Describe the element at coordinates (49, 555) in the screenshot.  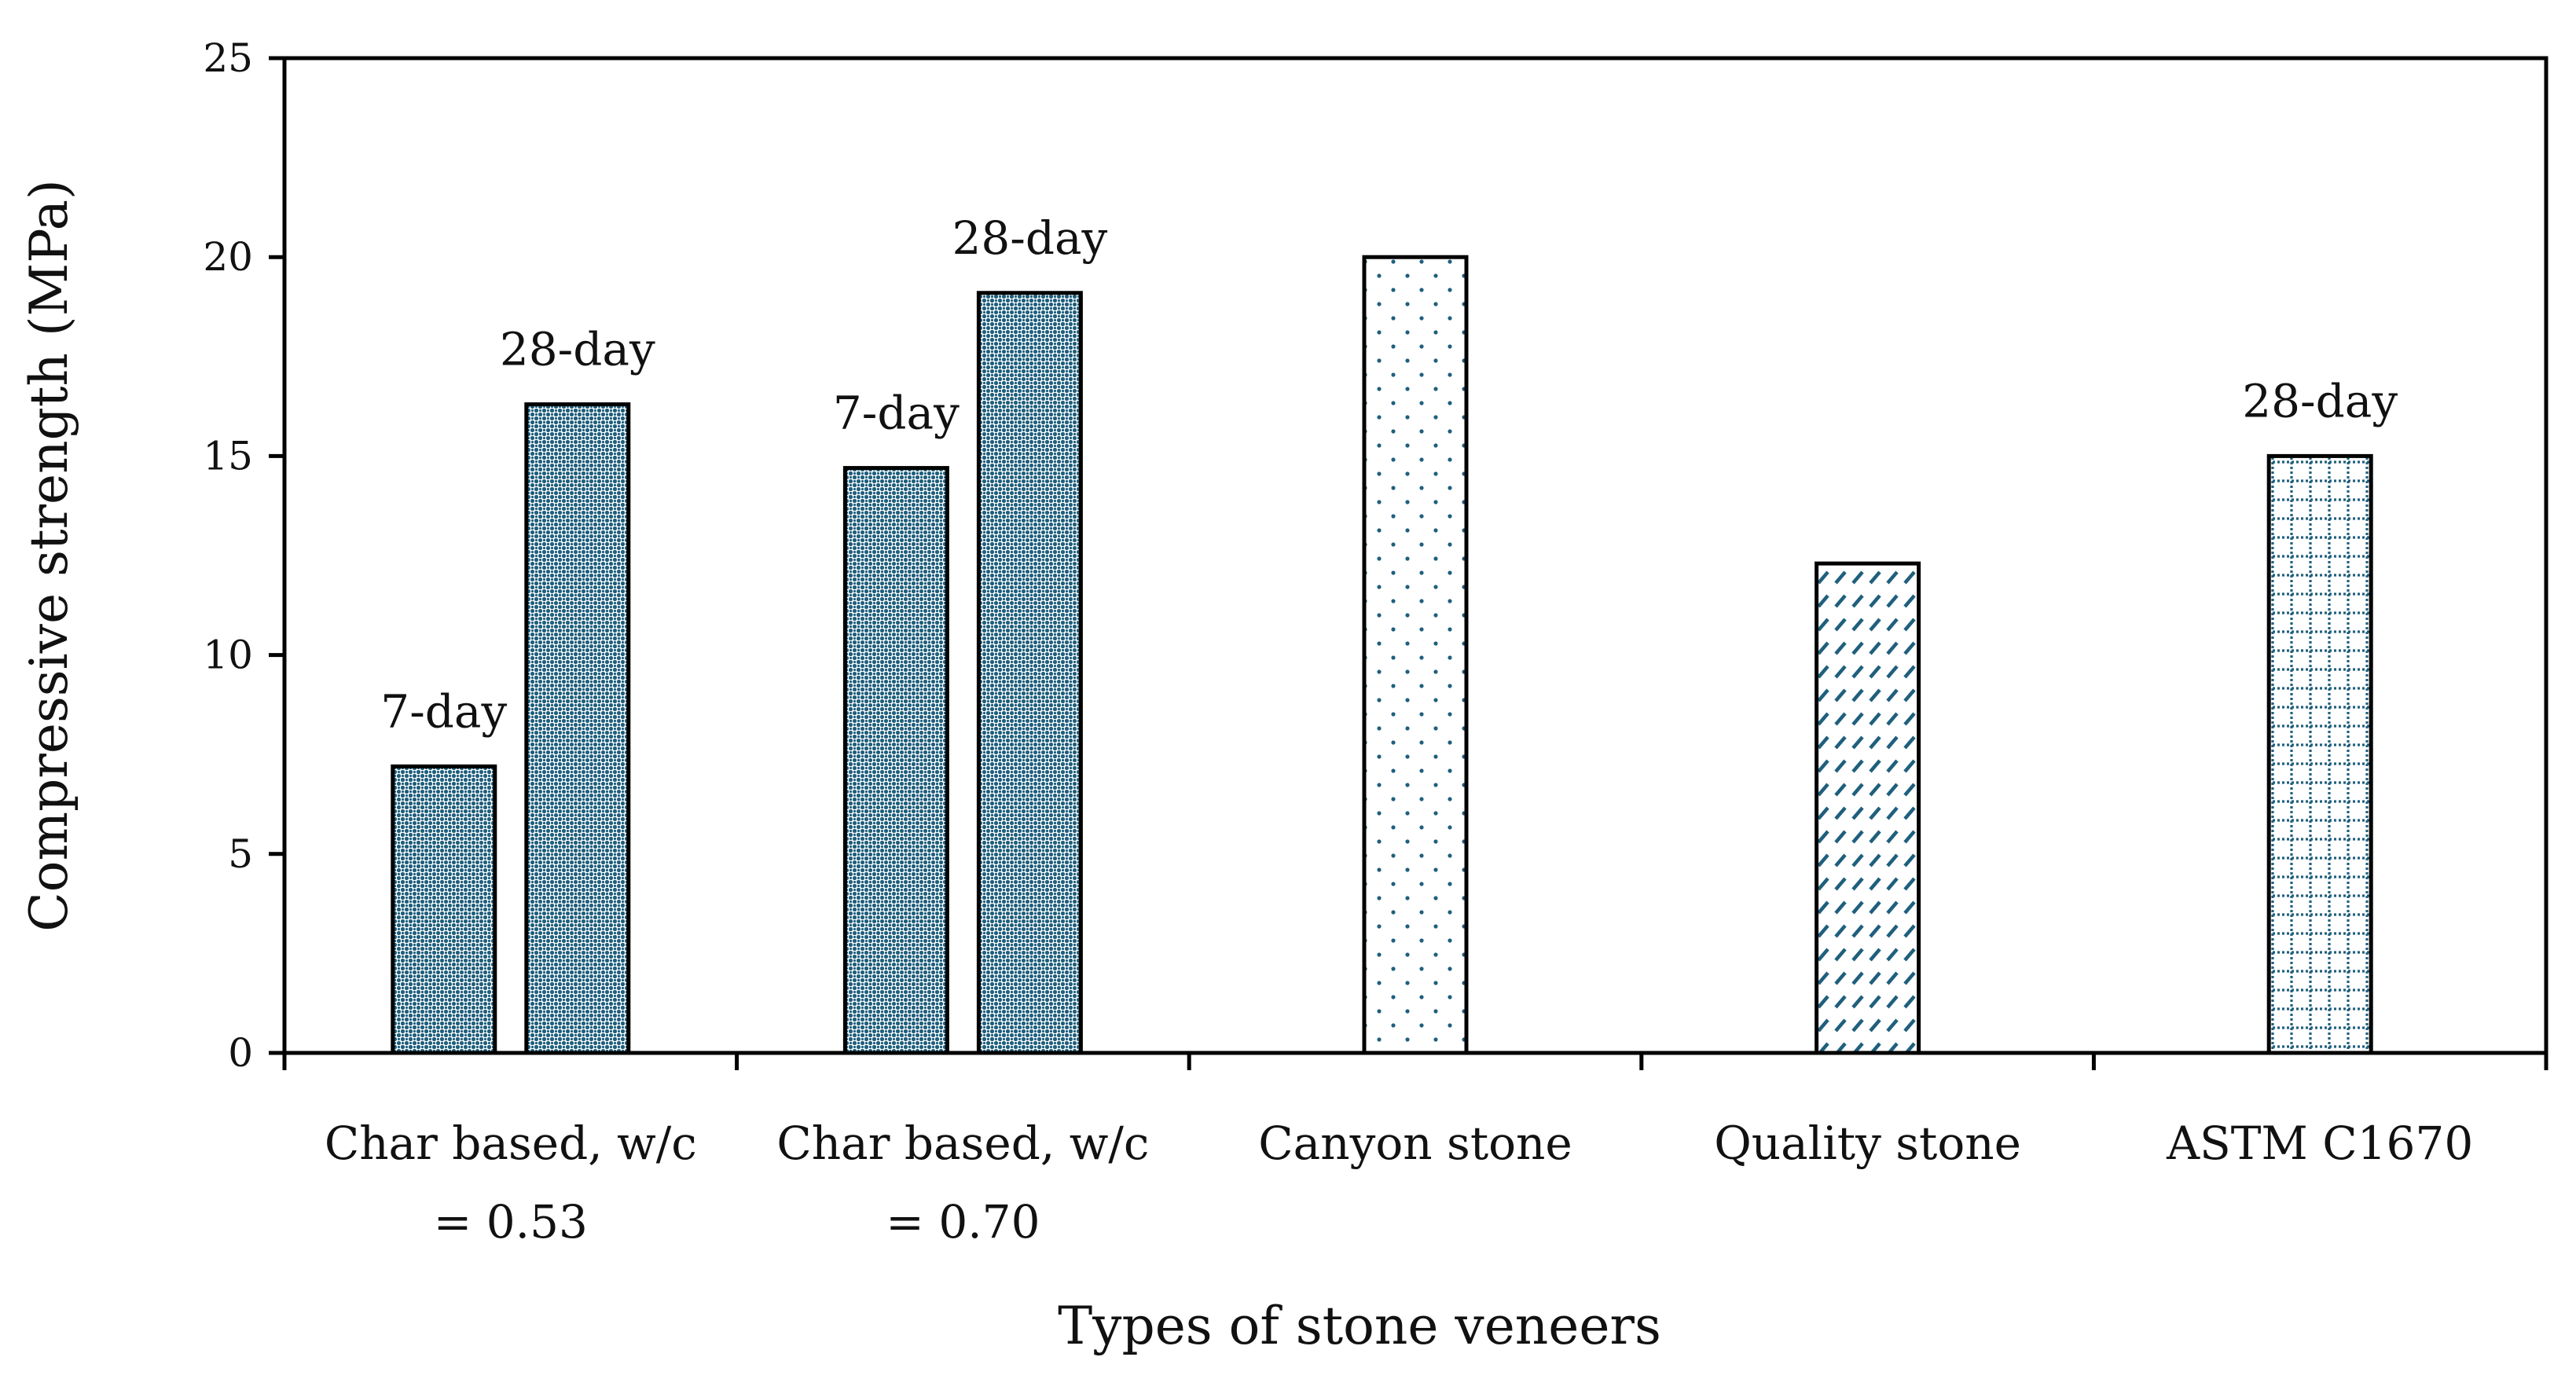
I see `y-axis-title: Compressive strength (MPa)` at that location.